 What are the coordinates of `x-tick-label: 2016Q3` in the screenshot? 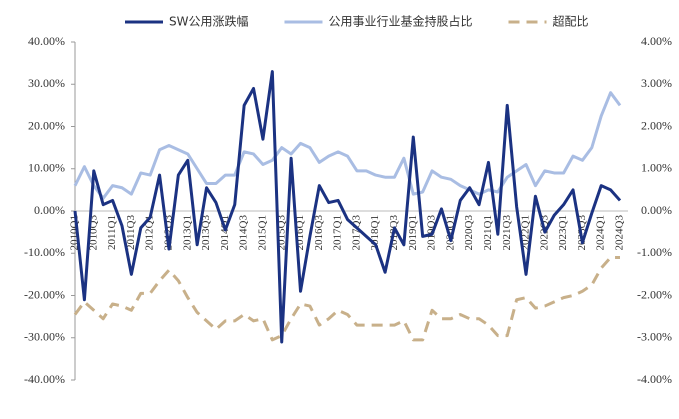 It's located at (319, 233).